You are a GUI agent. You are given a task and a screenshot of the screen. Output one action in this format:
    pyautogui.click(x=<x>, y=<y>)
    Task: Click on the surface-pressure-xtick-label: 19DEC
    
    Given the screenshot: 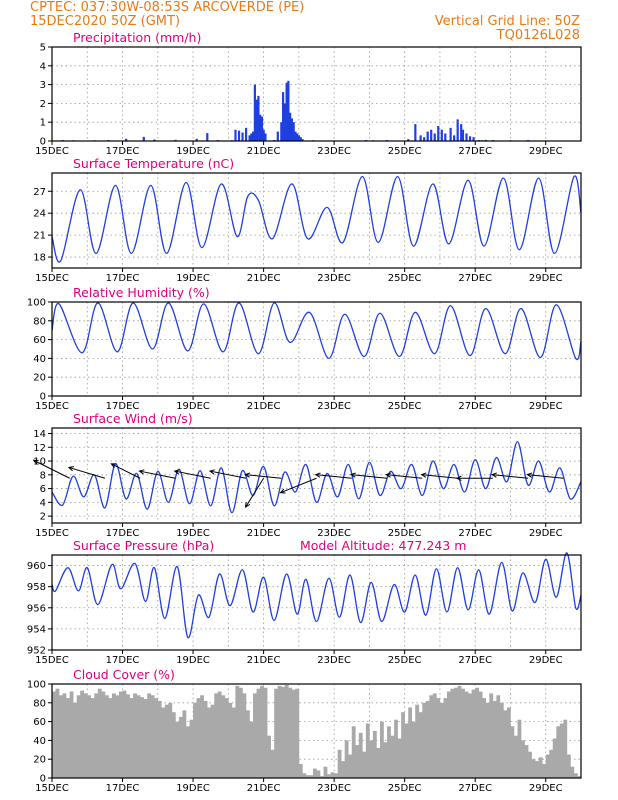 What is the action you would take?
    pyautogui.click(x=193, y=660)
    